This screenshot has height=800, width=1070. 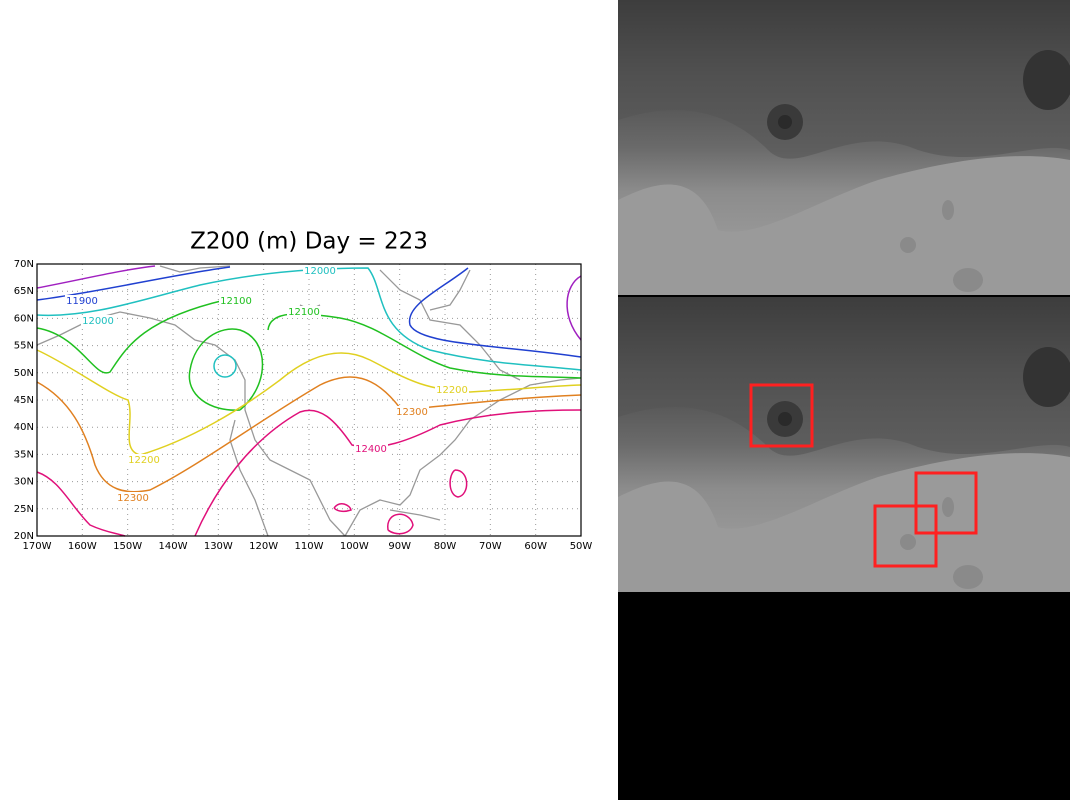 I want to click on lon-tick-label: 70W, so click(x=490, y=546).